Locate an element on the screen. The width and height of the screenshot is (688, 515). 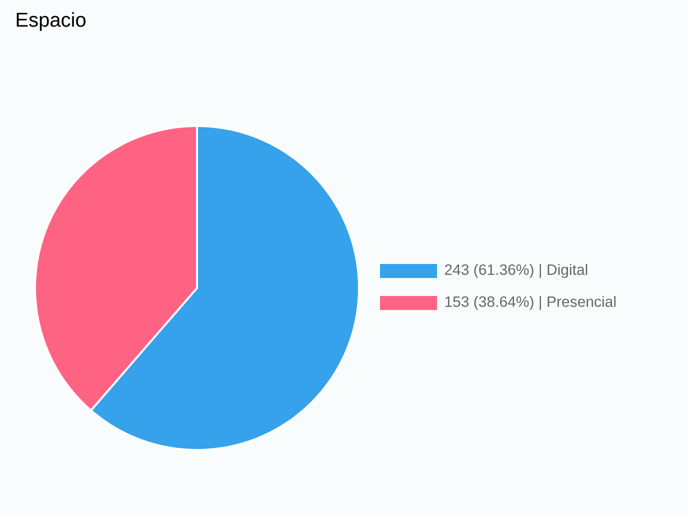
legend-label: 243 (61.36%) | Digital is located at coordinates (516, 271).